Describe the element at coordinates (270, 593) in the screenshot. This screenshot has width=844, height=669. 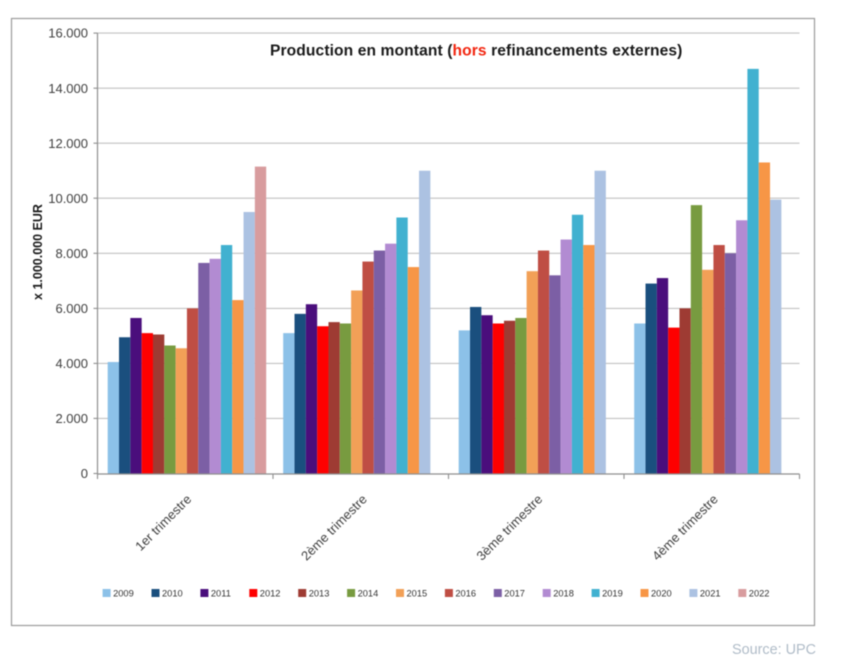
I see `svg-text: 2012` at that location.